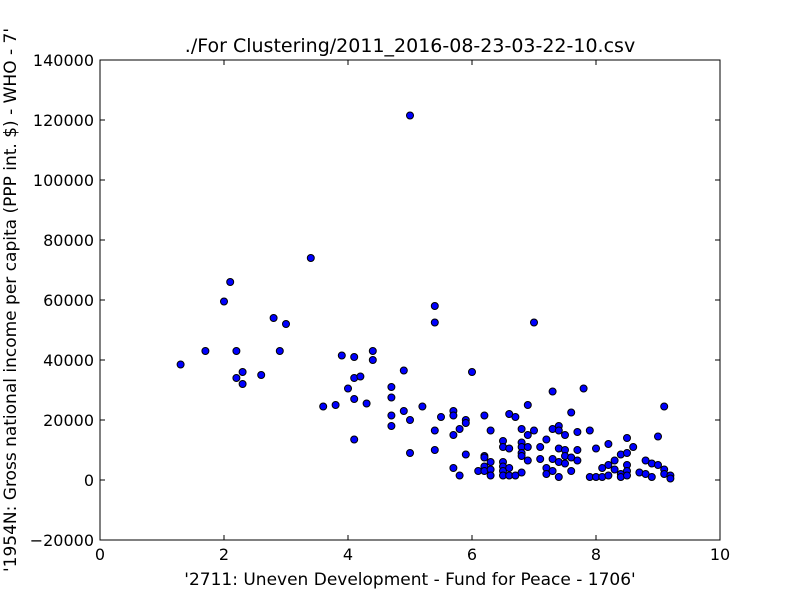  Describe the element at coordinates (63, 120) in the screenshot. I see `y-tick-label: 120000` at that location.